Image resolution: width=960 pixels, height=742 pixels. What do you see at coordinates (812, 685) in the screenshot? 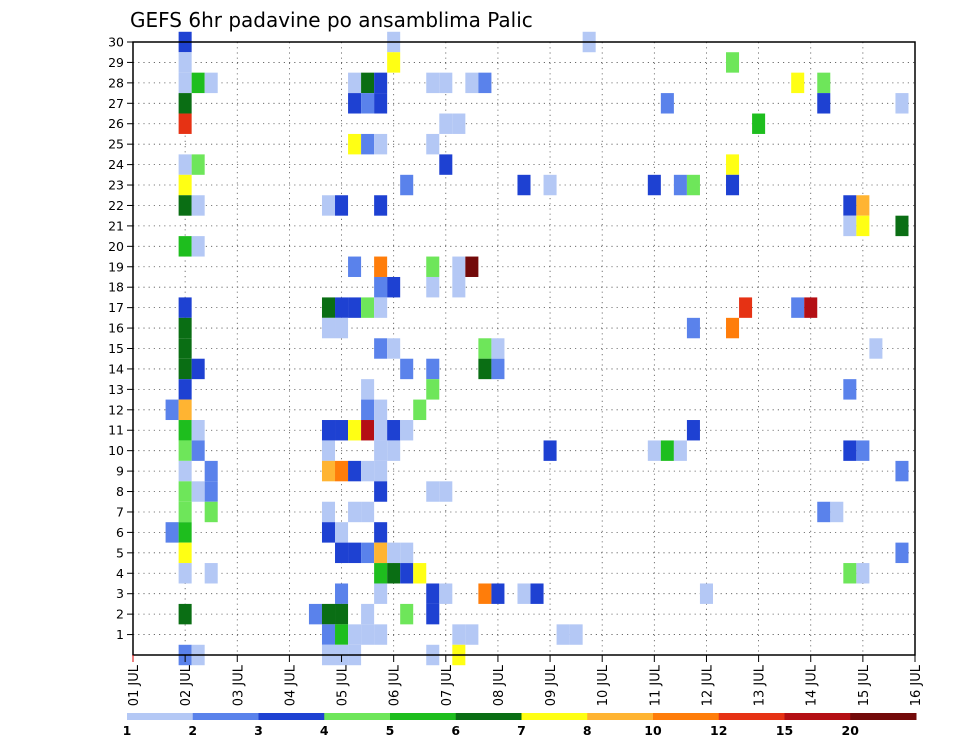
I see `x-tick-label: 14 JUL` at bounding box center [812, 685].